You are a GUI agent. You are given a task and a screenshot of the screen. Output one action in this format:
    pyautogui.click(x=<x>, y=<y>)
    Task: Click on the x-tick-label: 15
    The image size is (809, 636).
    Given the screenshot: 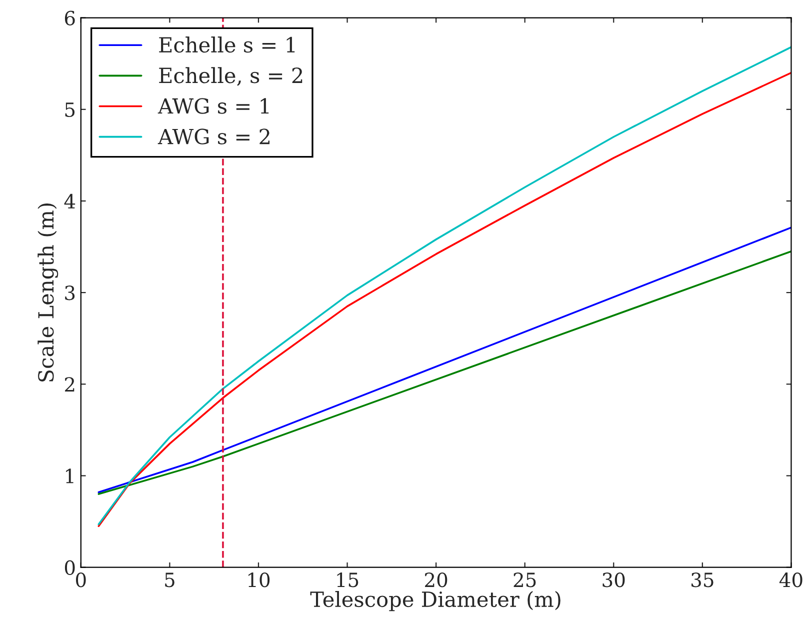 What is the action you would take?
    pyautogui.click(x=347, y=580)
    